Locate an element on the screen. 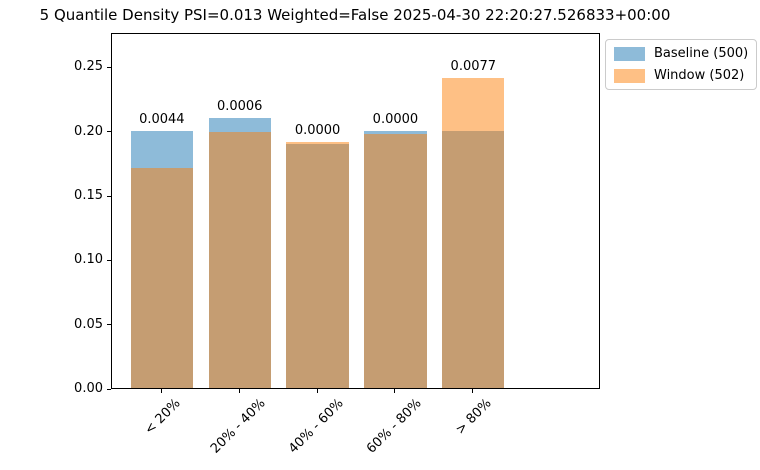  legend-swatch-window-icon is located at coordinates (629, 75).